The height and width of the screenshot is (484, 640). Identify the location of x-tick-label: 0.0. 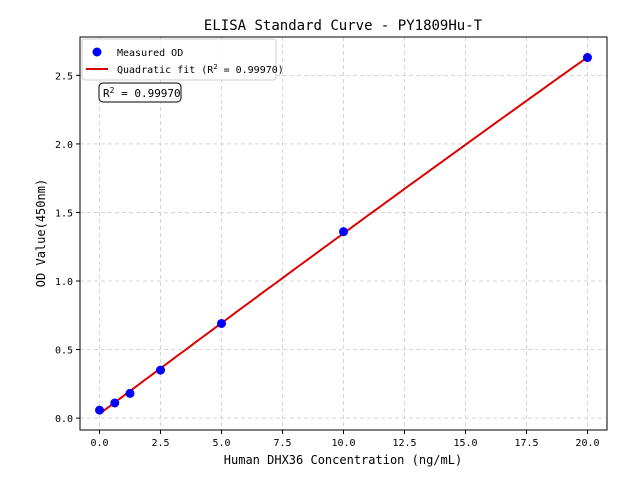
(99, 443).